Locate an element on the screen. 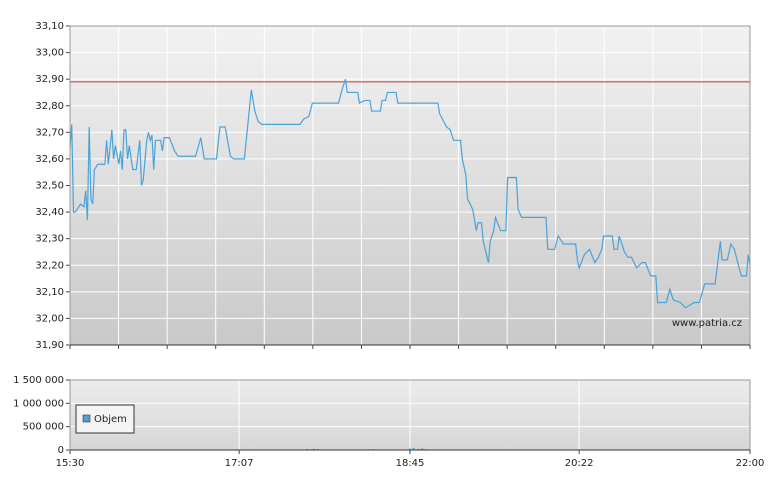 The width and height of the screenshot is (780, 494). y-tick-label: 32,50 is located at coordinates (49, 186).